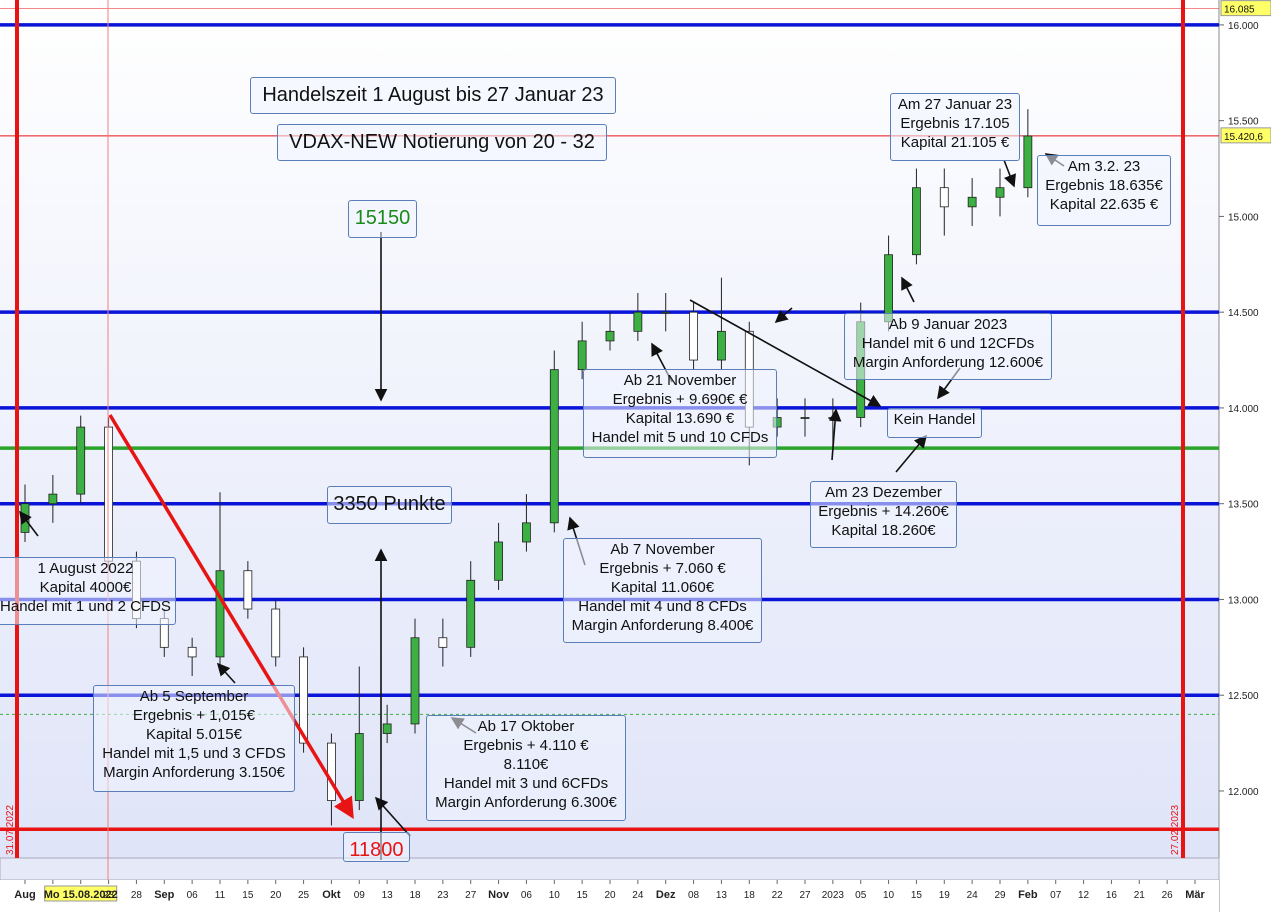 Image resolution: width=1271 pixels, height=912 pixels. What do you see at coordinates (10, 830) in the screenshot?
I see `period-label: 31.07.2022` at bounding box center [10, 830].